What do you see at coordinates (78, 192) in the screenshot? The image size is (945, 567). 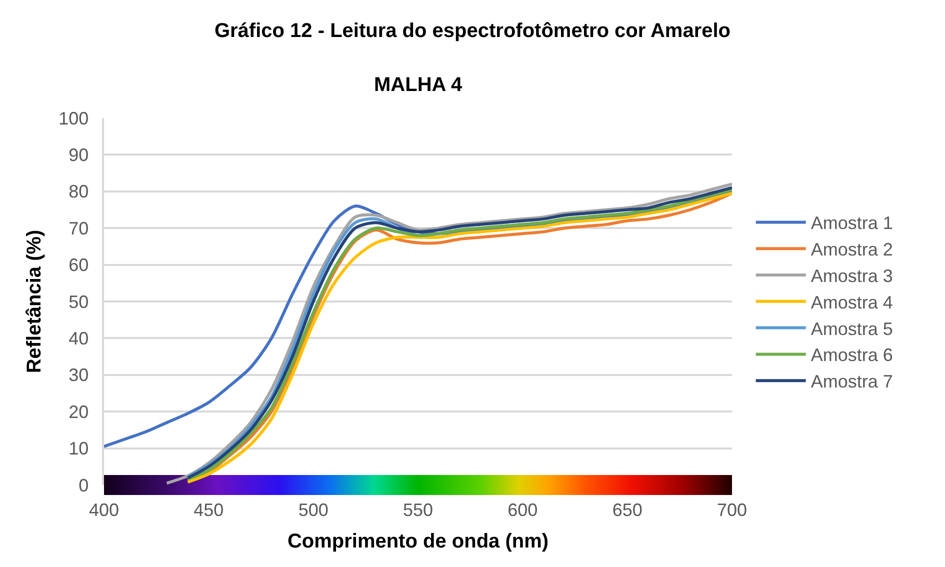 I see `y-tick-label: 80` at bounding box center [78, 192].